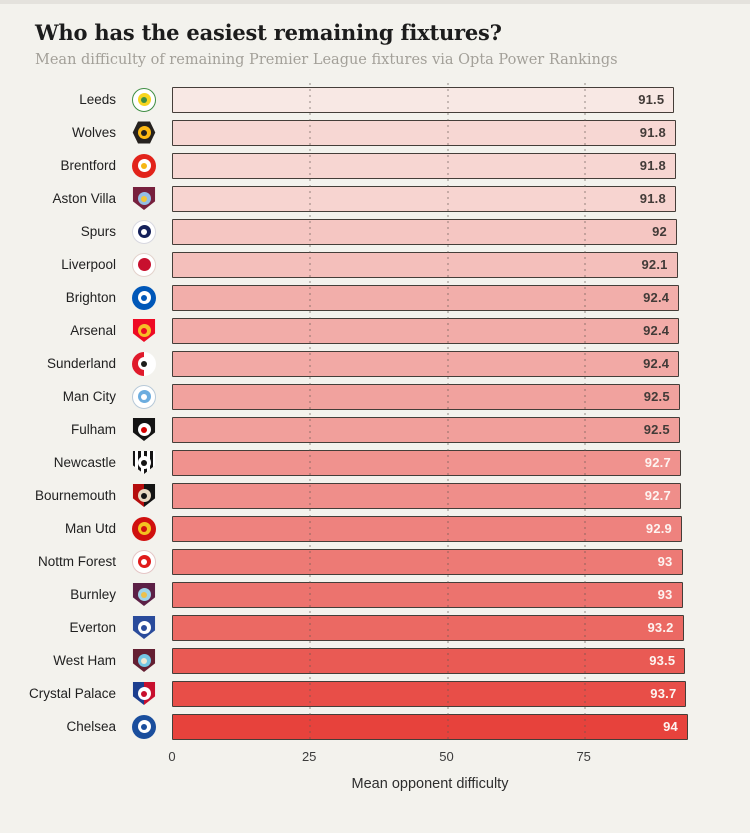  I want to click on team-row: Brighton 92.4, so click(375, 297).